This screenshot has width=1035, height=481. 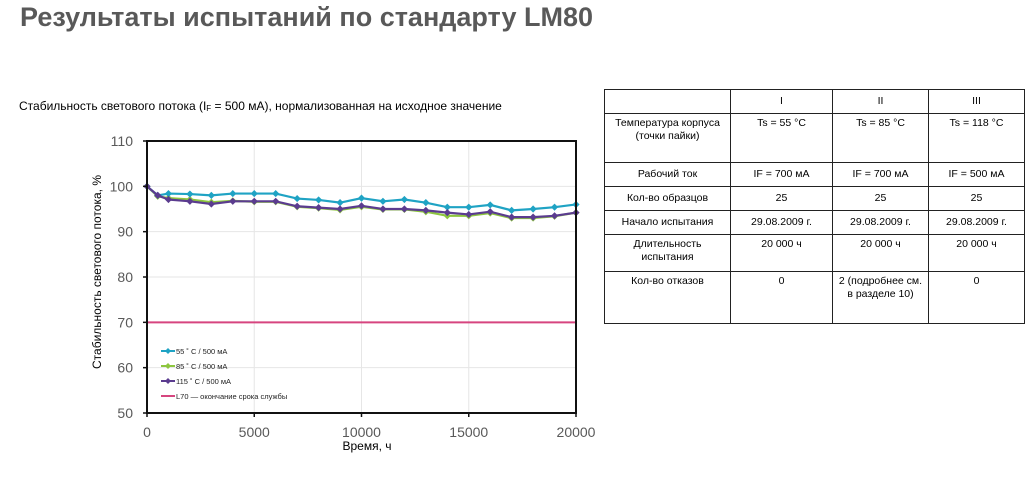 What do you see at coordinates (113, 106) in the screenshot?
I see `chart-caption-text: Стабильность светового потока (I` at bounding box center [113, 106].